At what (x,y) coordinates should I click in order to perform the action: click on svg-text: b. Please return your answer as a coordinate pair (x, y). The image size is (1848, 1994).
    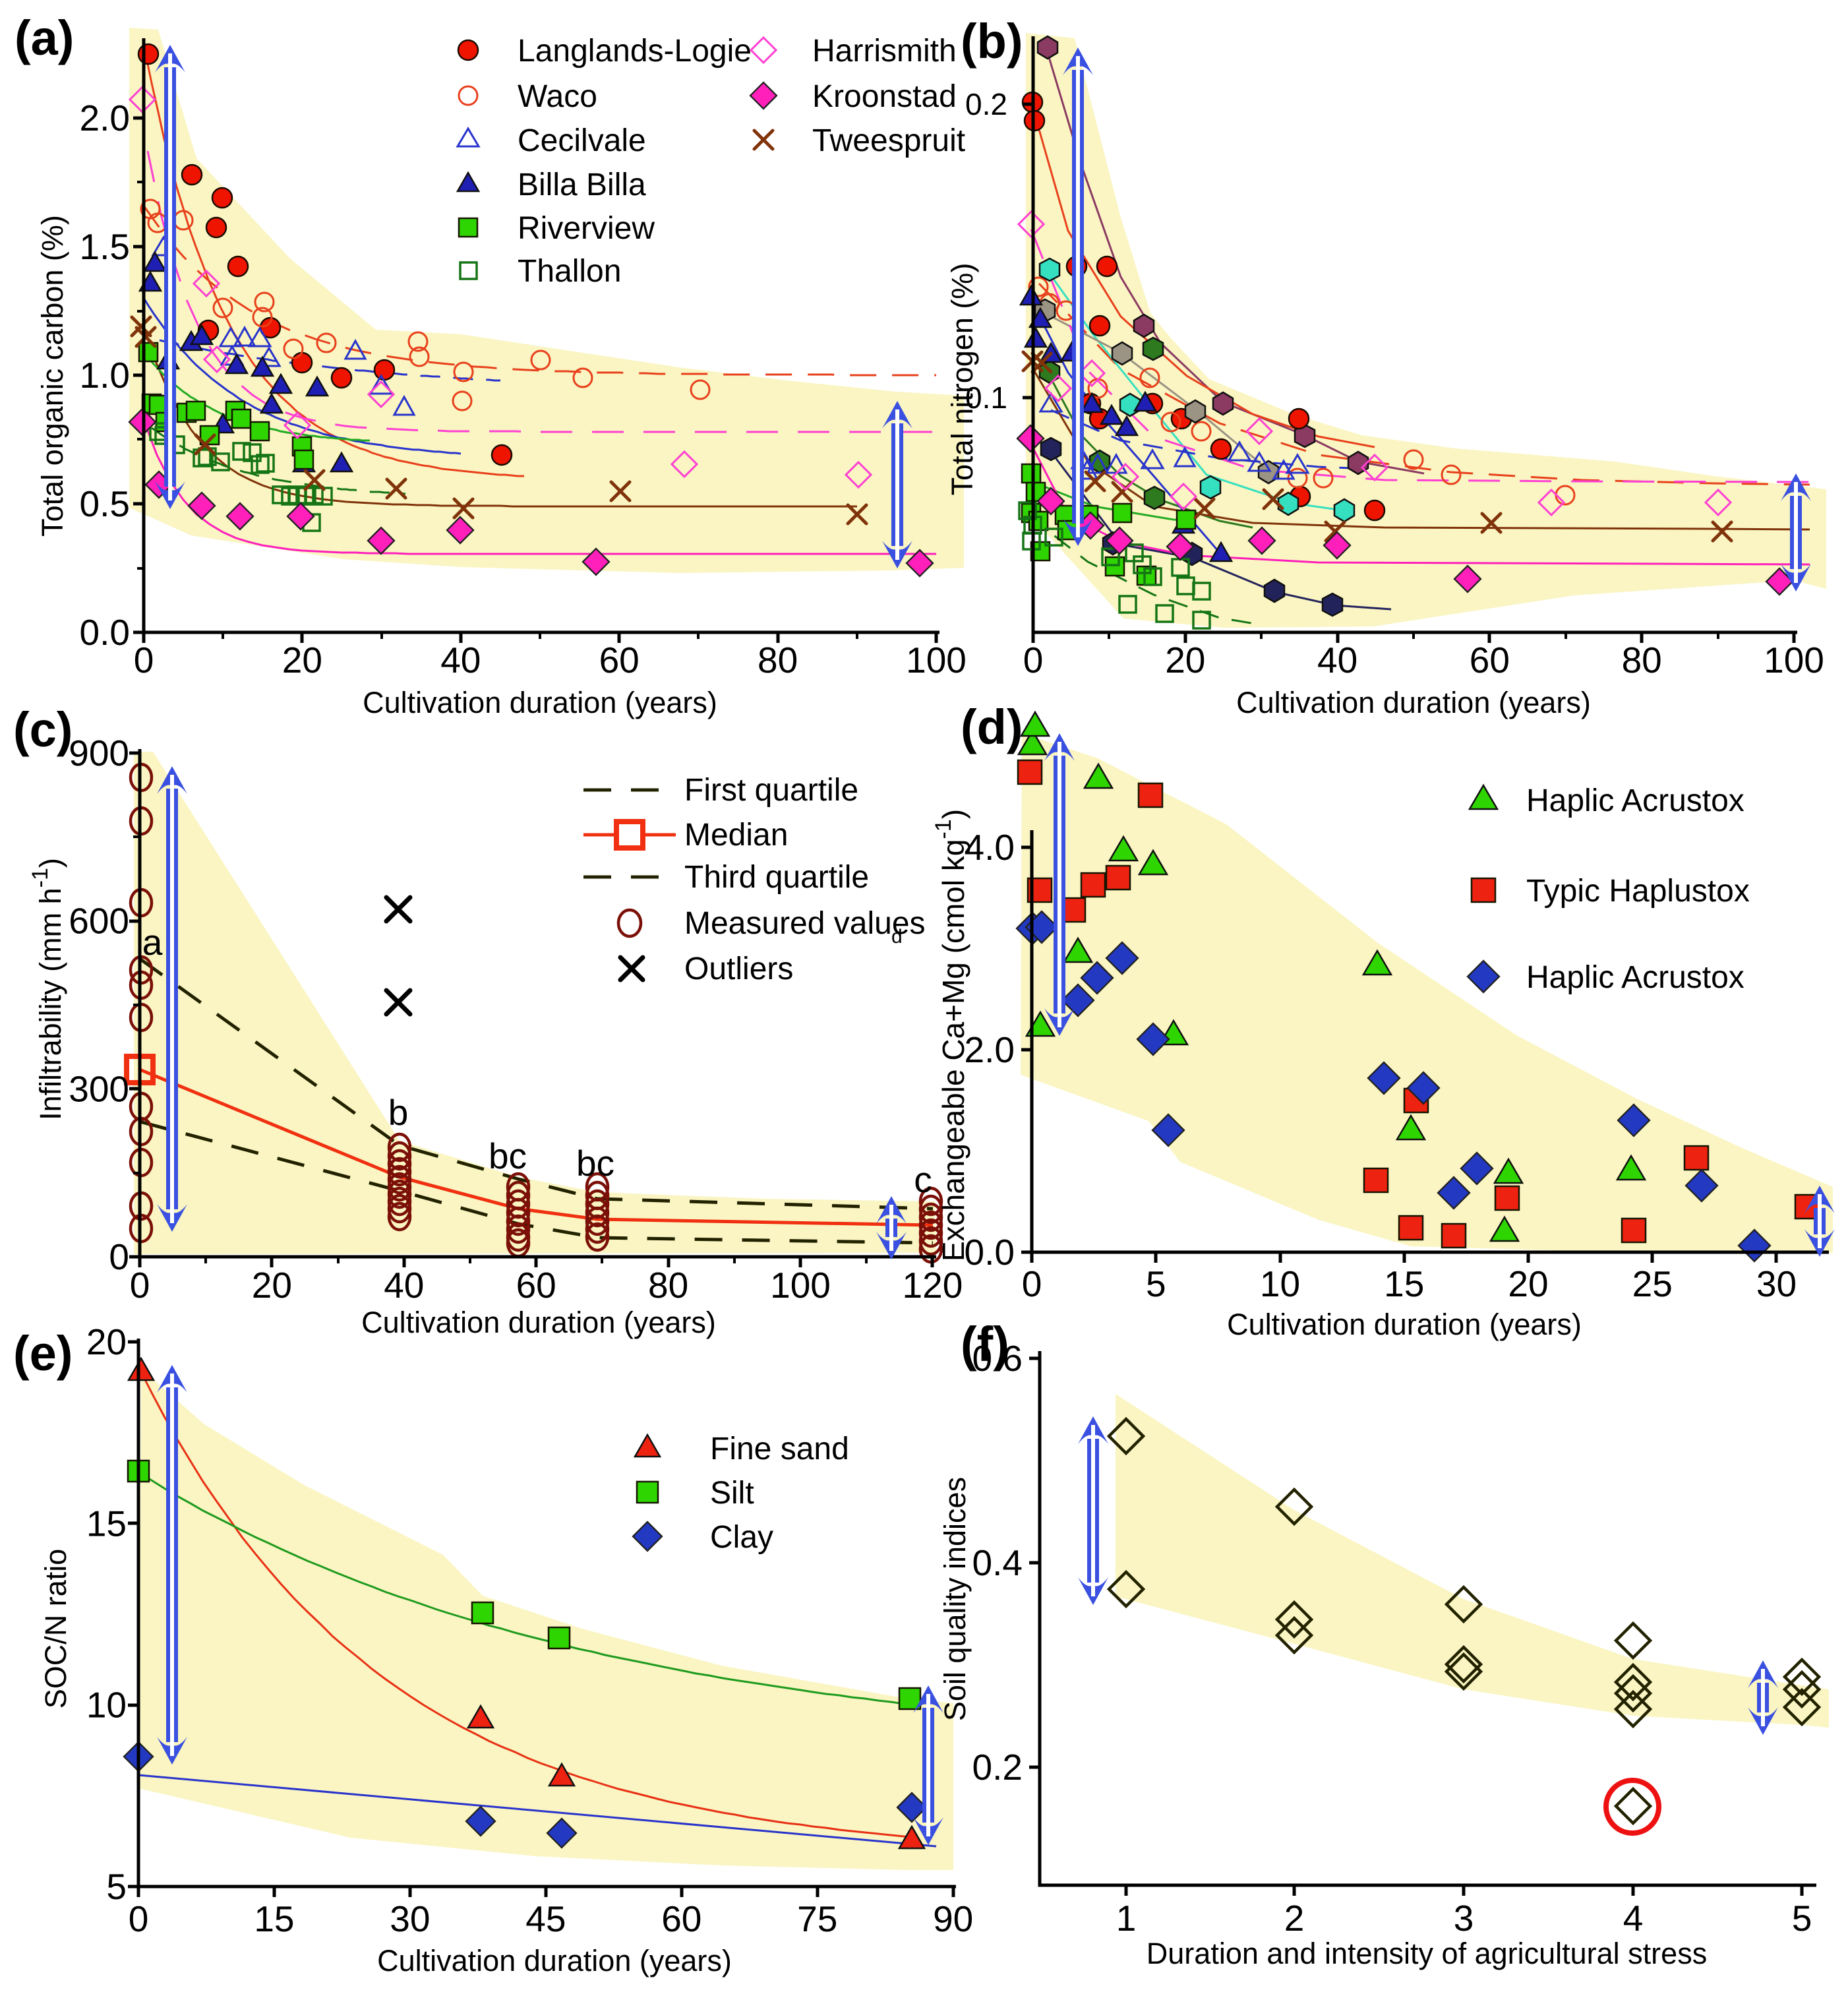
    Looking at the image, I should click on (398, 1112).